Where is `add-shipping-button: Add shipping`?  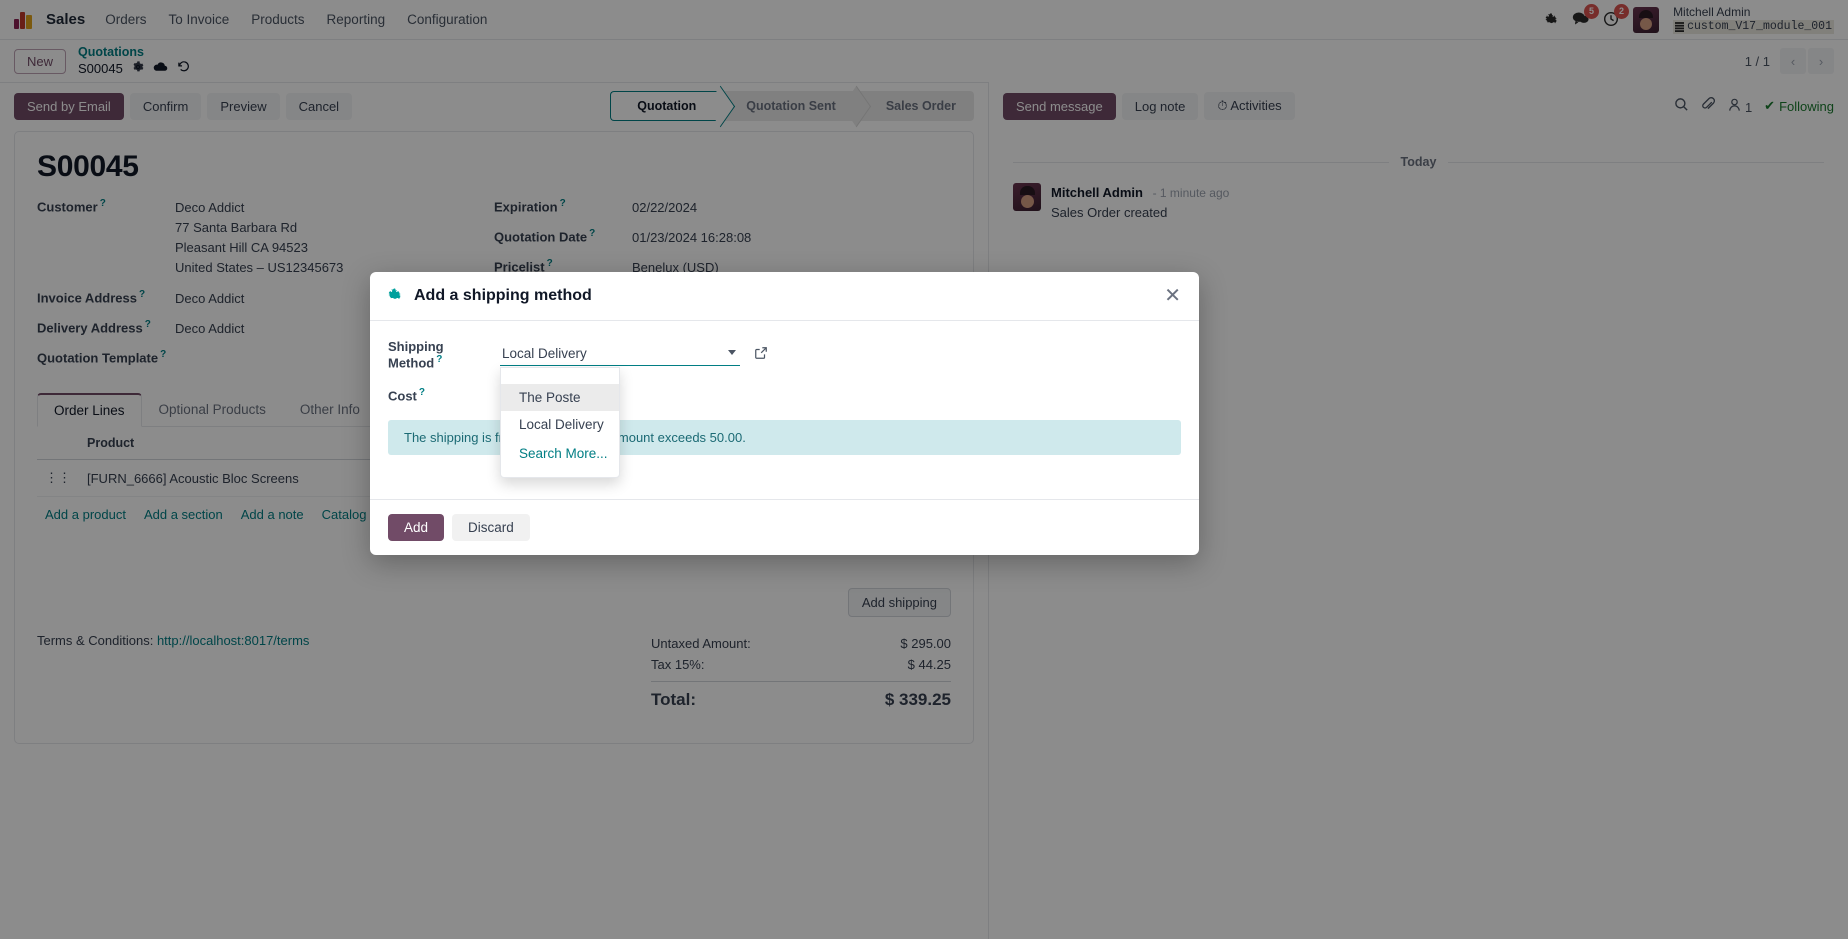 add-shipping-button: Add shipping is located at coordinates (899, 603).